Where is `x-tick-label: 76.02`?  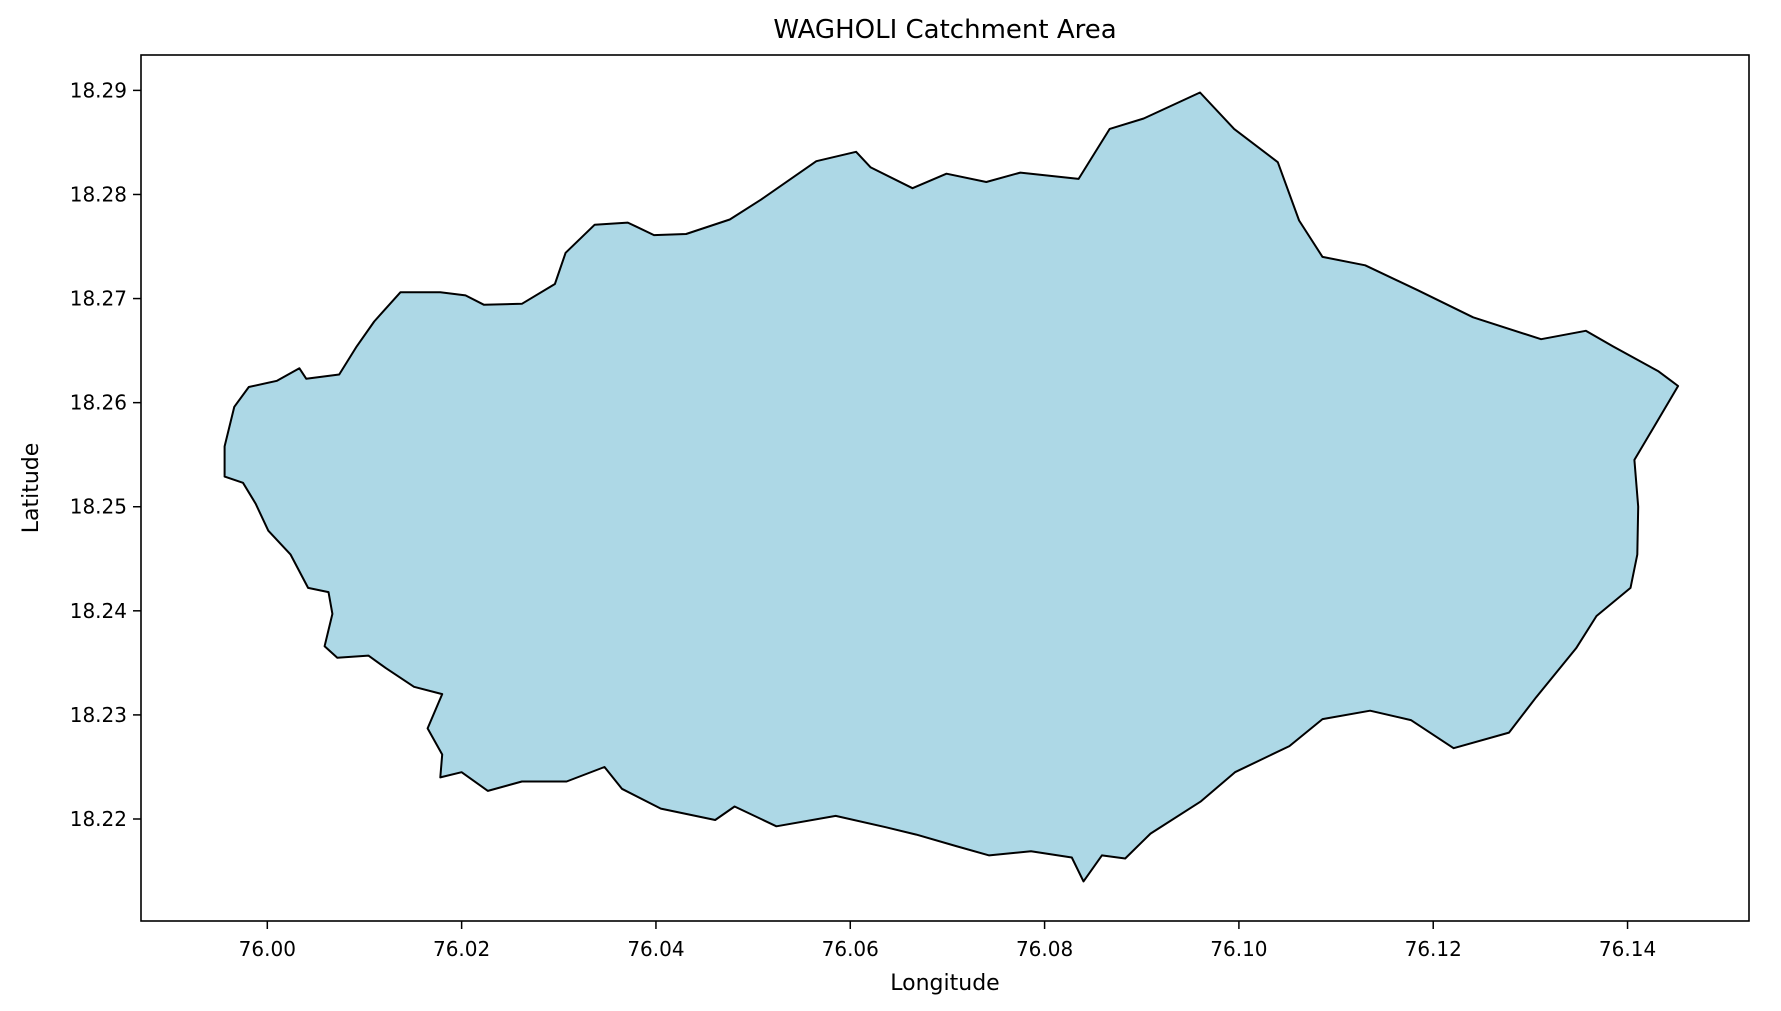 x-tick-label: 76.02 is located at coordinates (461, 949).